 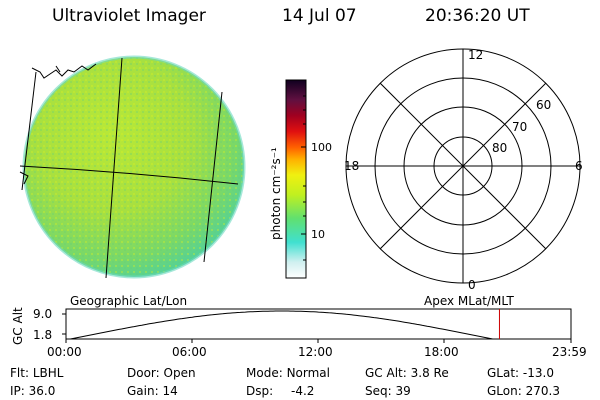 I want to click on altitude-ytick-min: 1.8, so click(x=42, y=335).